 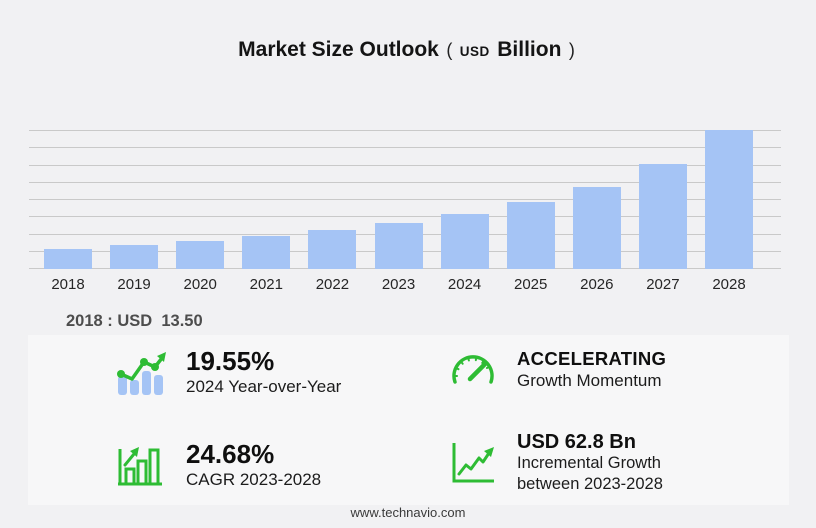 What do you see at coordinates (473, 463) in the screenshot?
I see `trend-axes-icon` at bounding box center [473, 463].